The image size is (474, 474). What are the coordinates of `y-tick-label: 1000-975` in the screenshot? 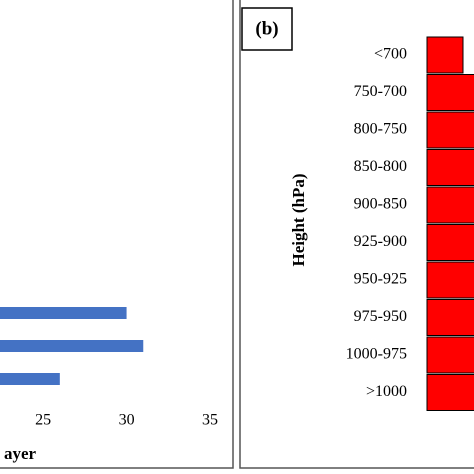 It's located at (376, 354).